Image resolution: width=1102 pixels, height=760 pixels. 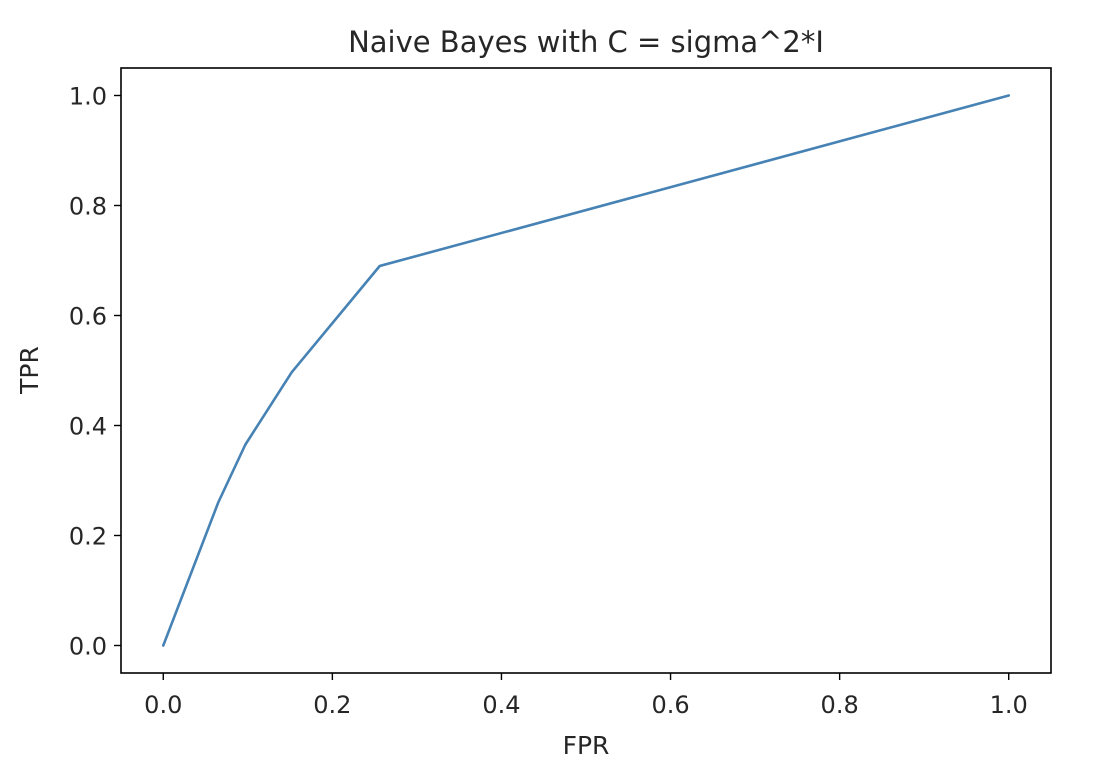 I want to click on y-tick-label: 0.4, so click(x=88, y=427).